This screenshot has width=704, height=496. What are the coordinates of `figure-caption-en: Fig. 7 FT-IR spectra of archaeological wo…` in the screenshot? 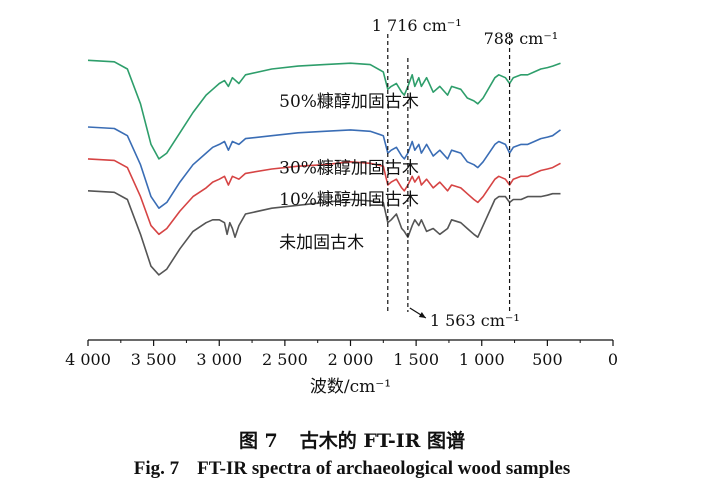 It's located at (352, 469).